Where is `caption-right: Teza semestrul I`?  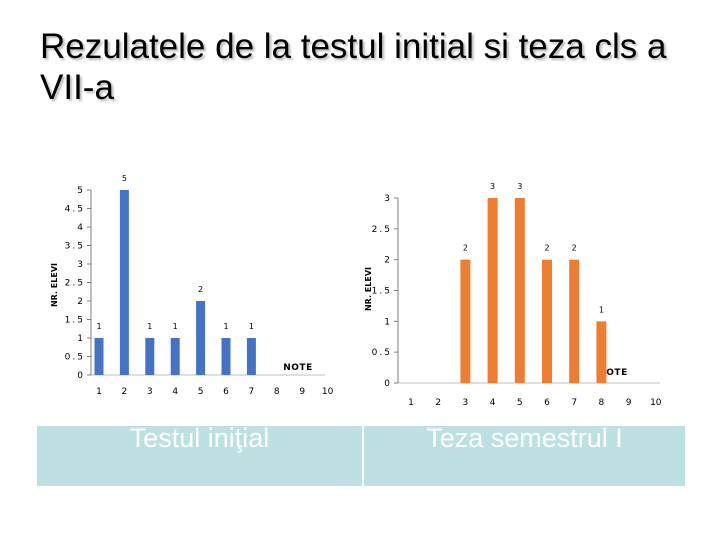
caption-right: Teza semestrul I is located at coordinates (524, 438).